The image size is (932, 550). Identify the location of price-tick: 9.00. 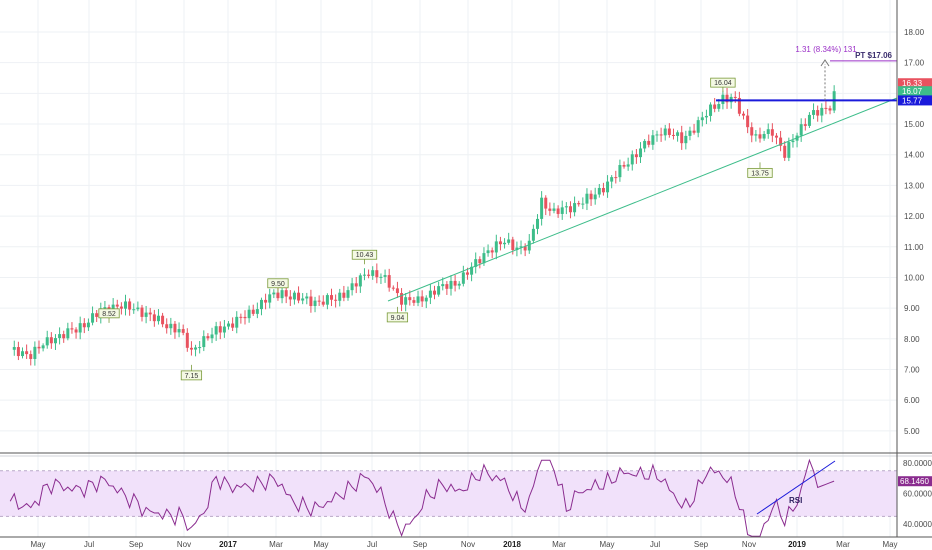
(912, 308).